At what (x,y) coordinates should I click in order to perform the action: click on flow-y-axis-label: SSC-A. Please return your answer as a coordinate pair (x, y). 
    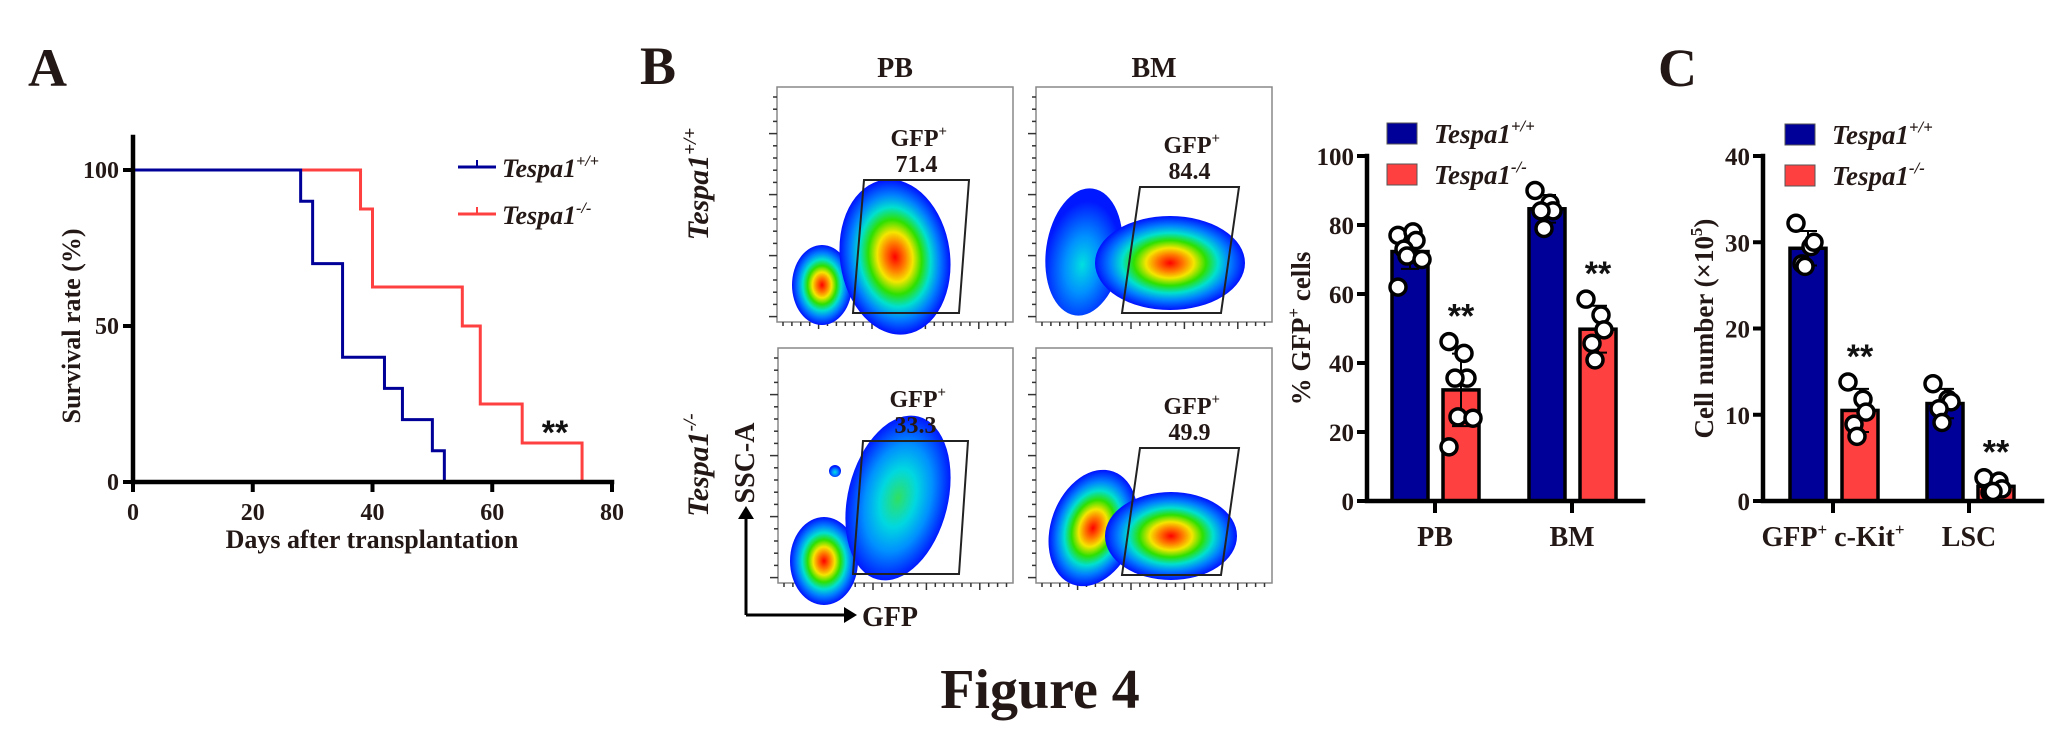
    Looking at the image, I should click on (745, 463).